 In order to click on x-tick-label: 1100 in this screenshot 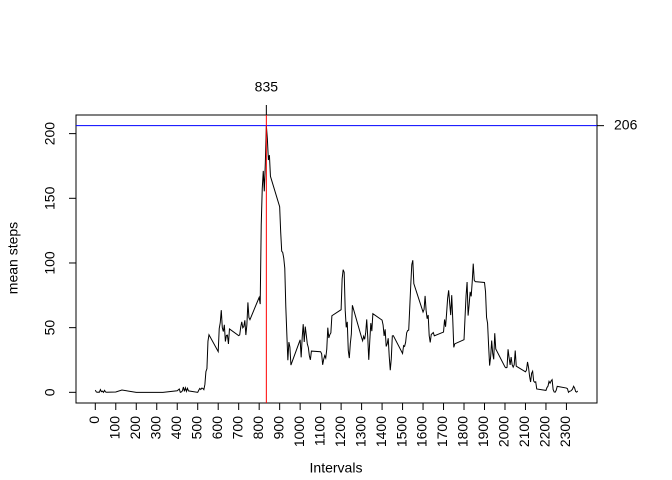, I will do `click(319, 431)`.